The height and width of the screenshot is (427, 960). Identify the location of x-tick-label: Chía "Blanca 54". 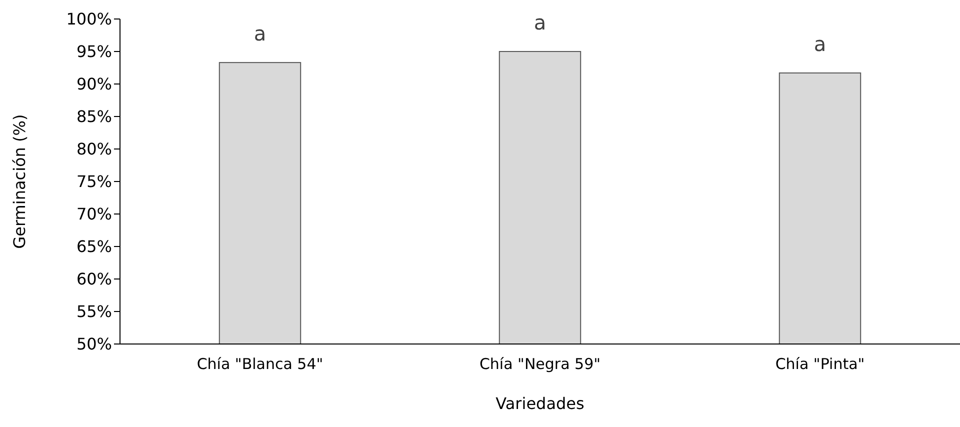
(260, 364).